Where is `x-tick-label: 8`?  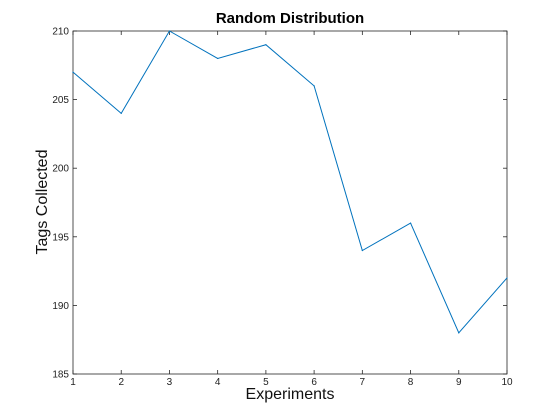
x-tick-label: 8 is located at coordinates (411, 382).